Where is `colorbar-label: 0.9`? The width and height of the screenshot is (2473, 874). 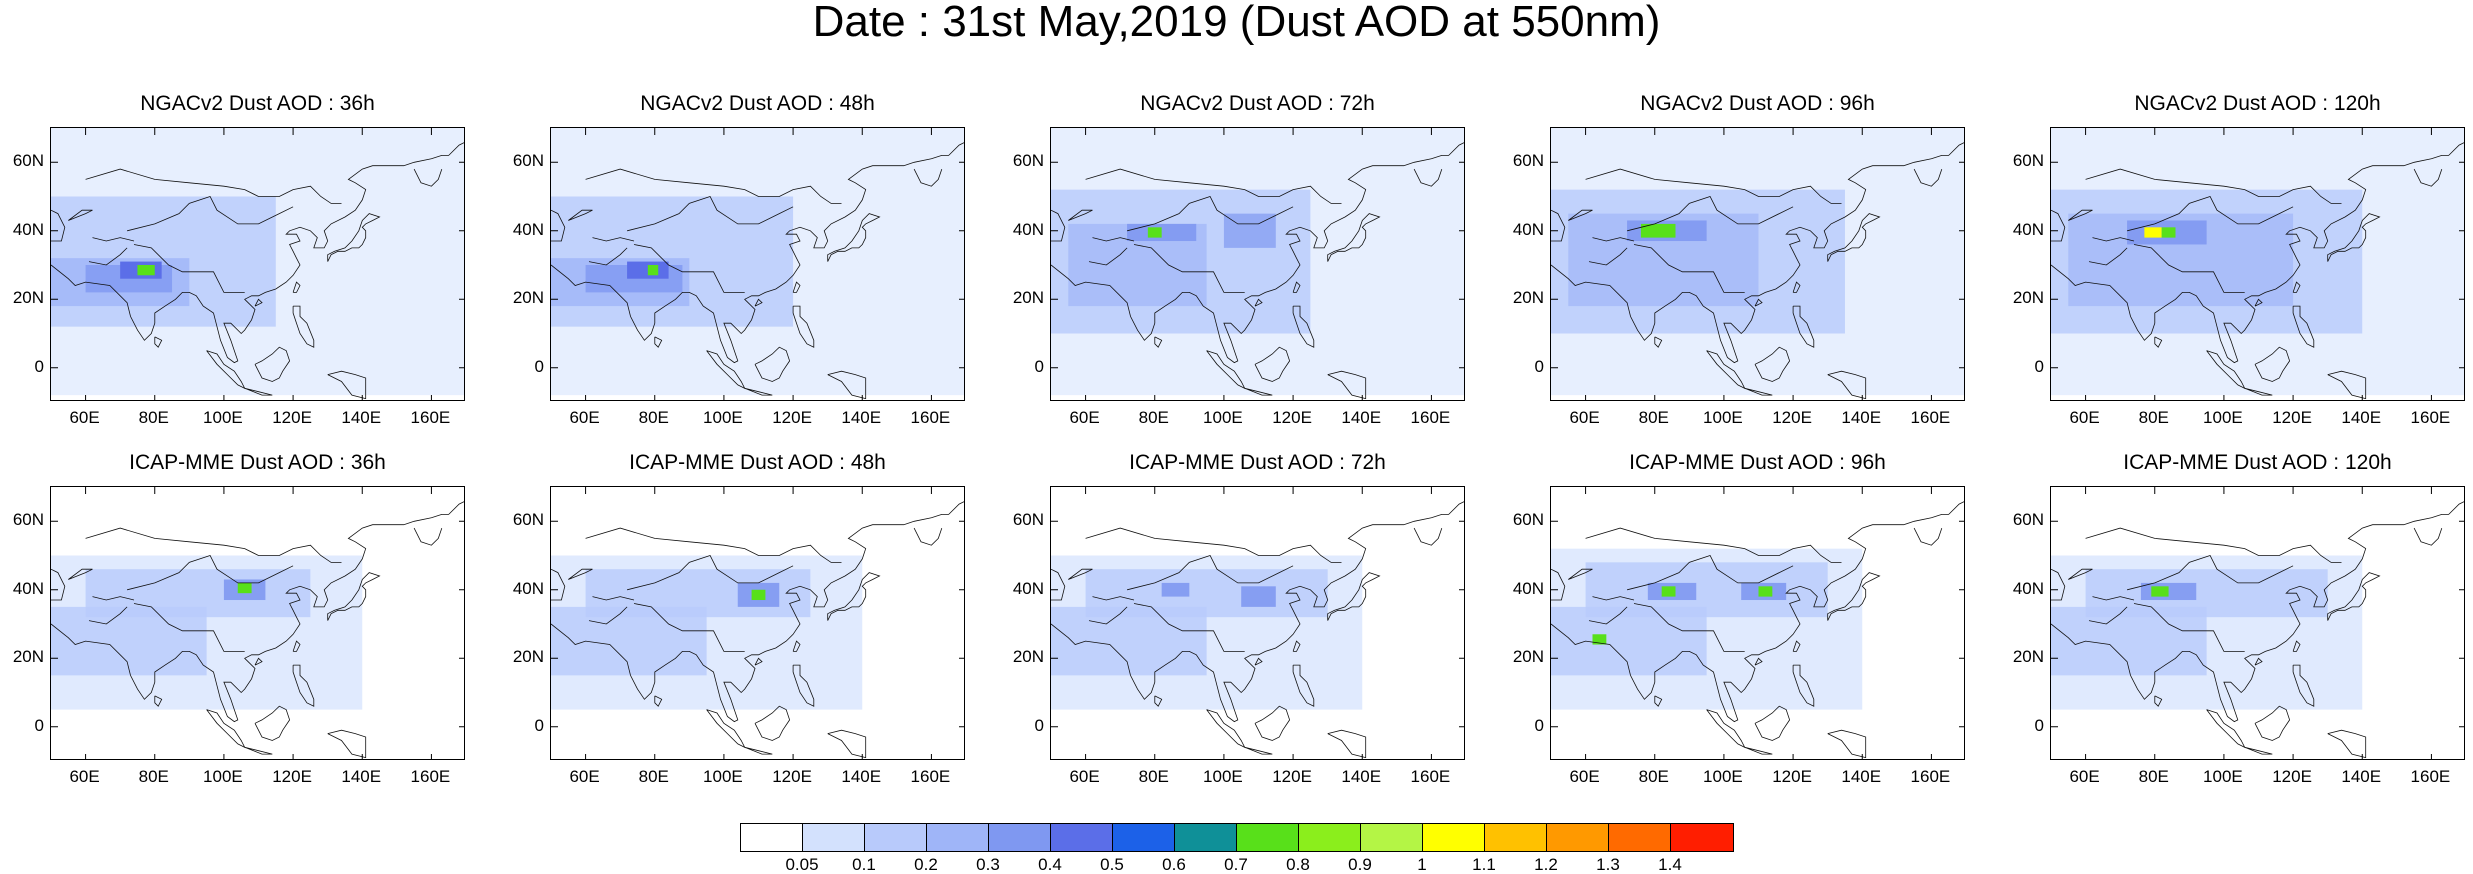 colorbar-label: 0.9 is located at coordinates (1360, 864).